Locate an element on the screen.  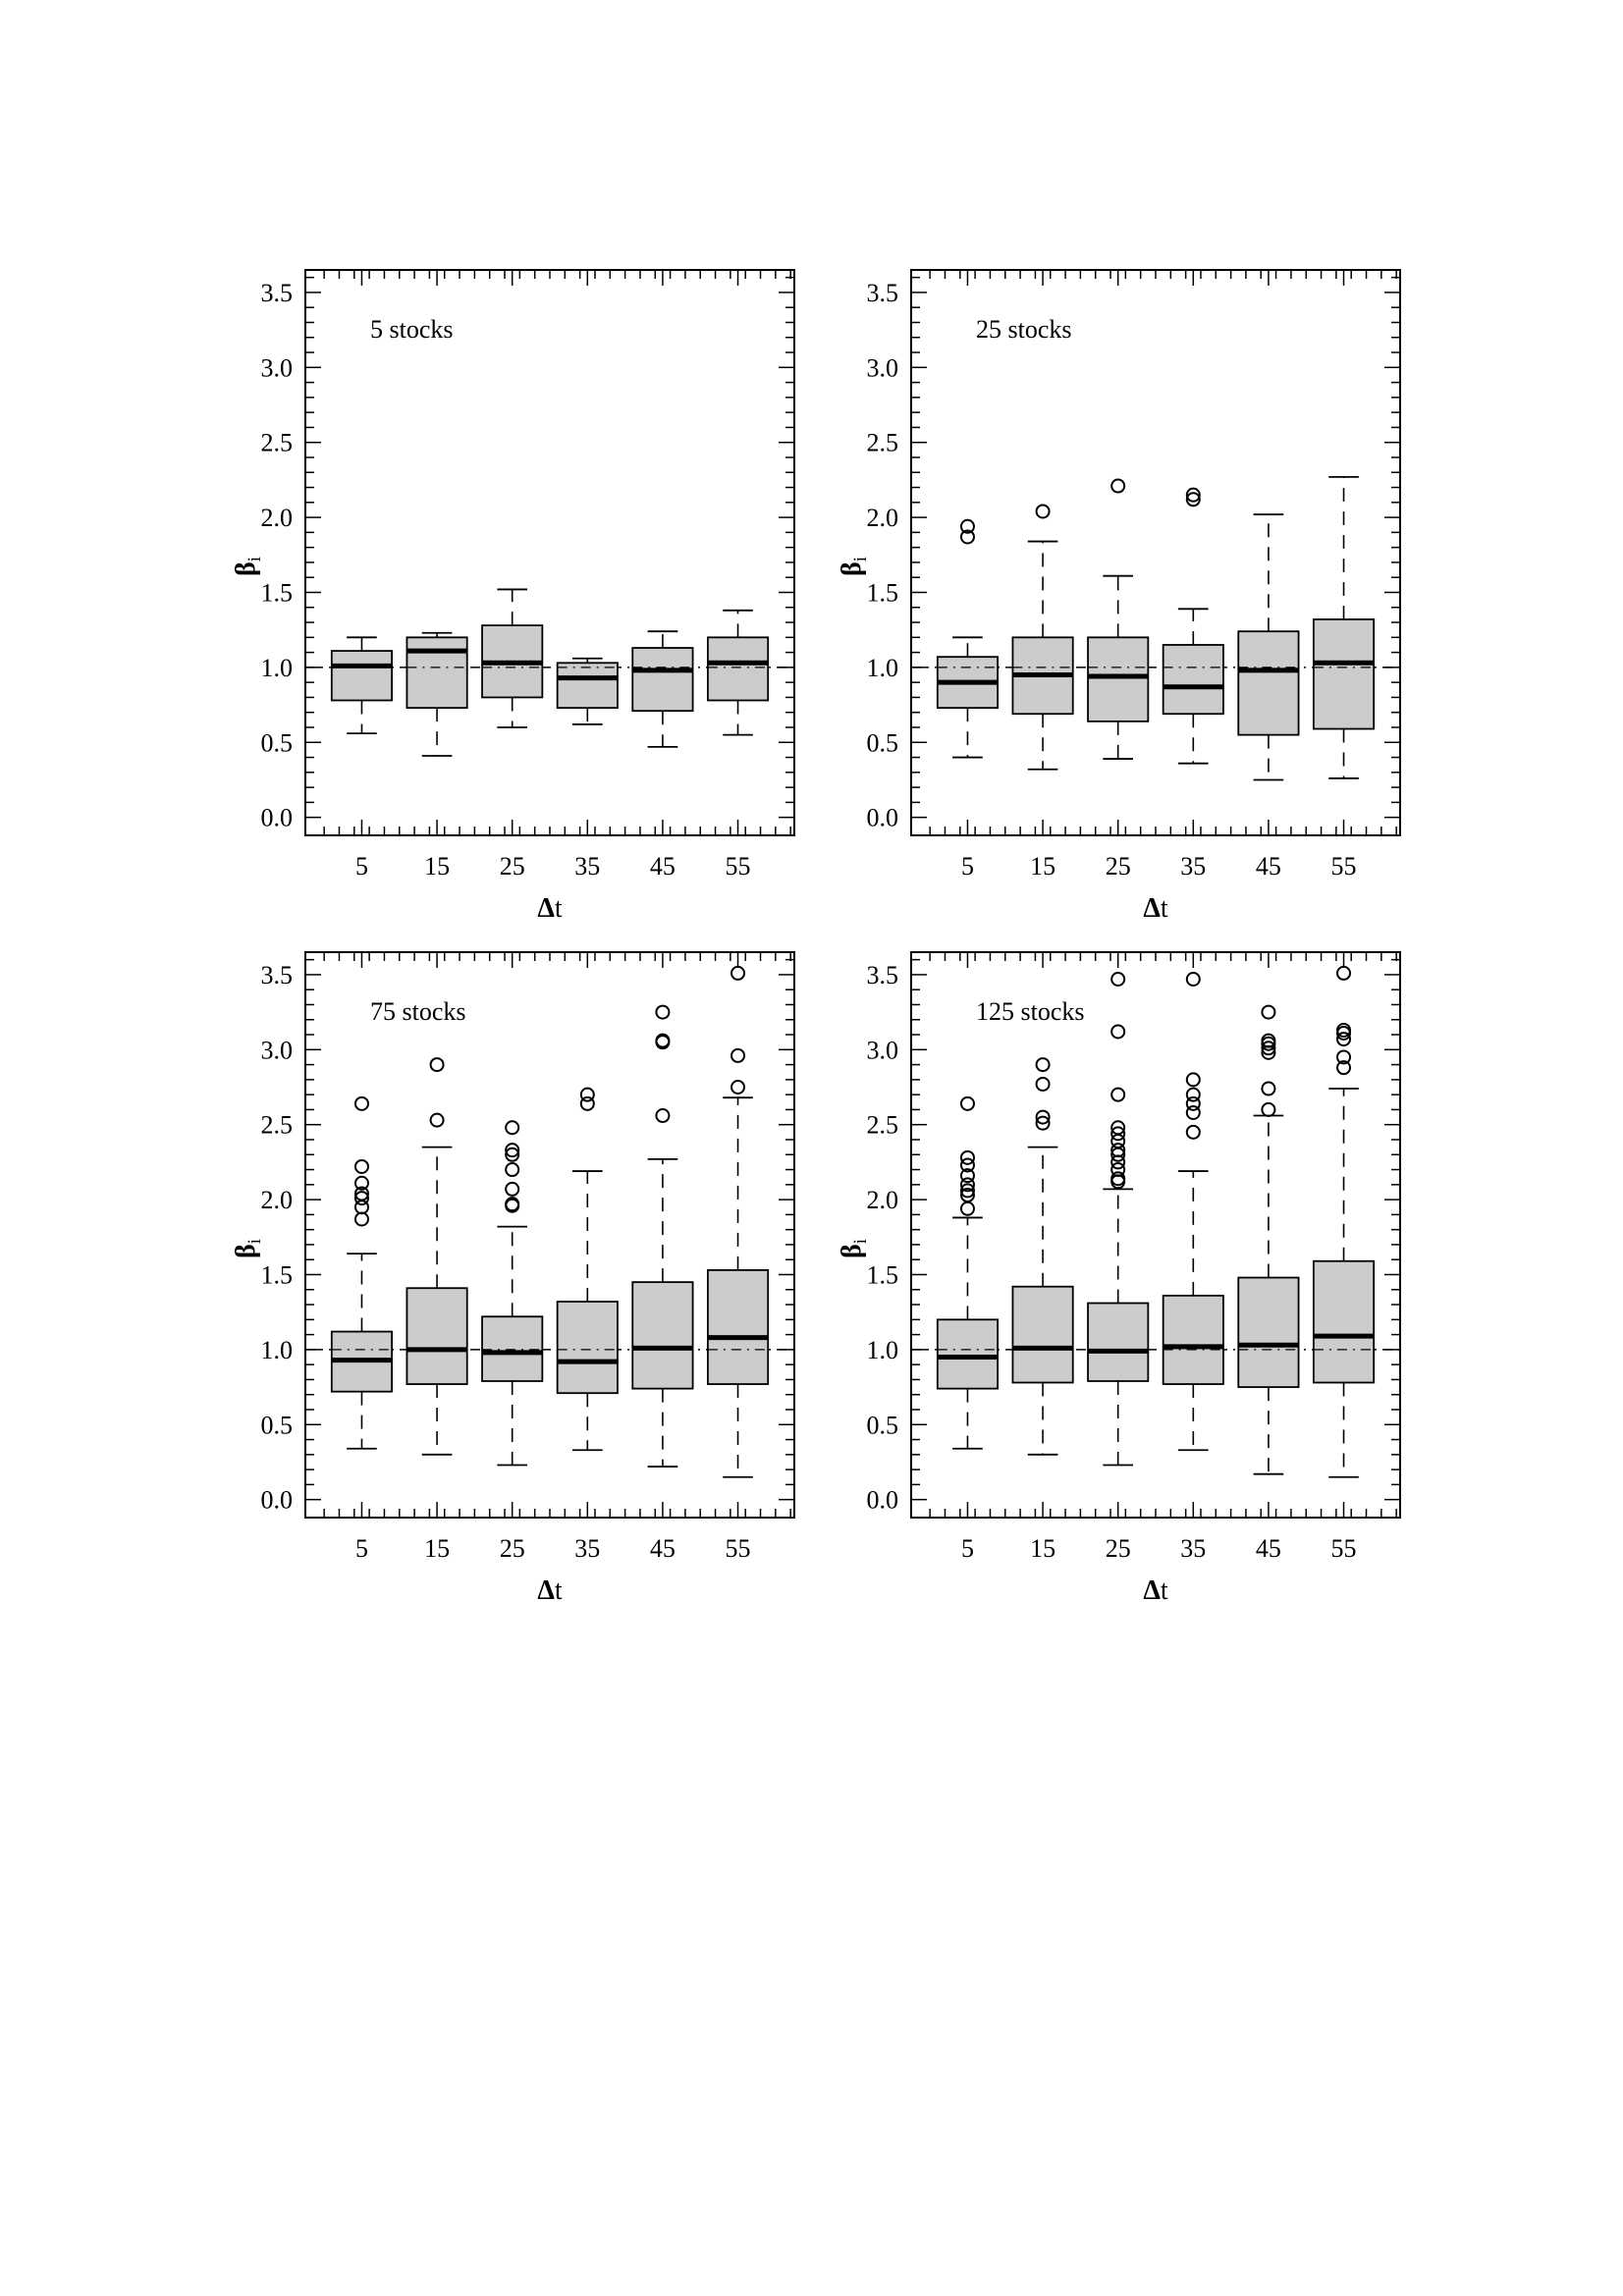
panel-annotation: 25 stocks is located at coordinates (1024, 329).